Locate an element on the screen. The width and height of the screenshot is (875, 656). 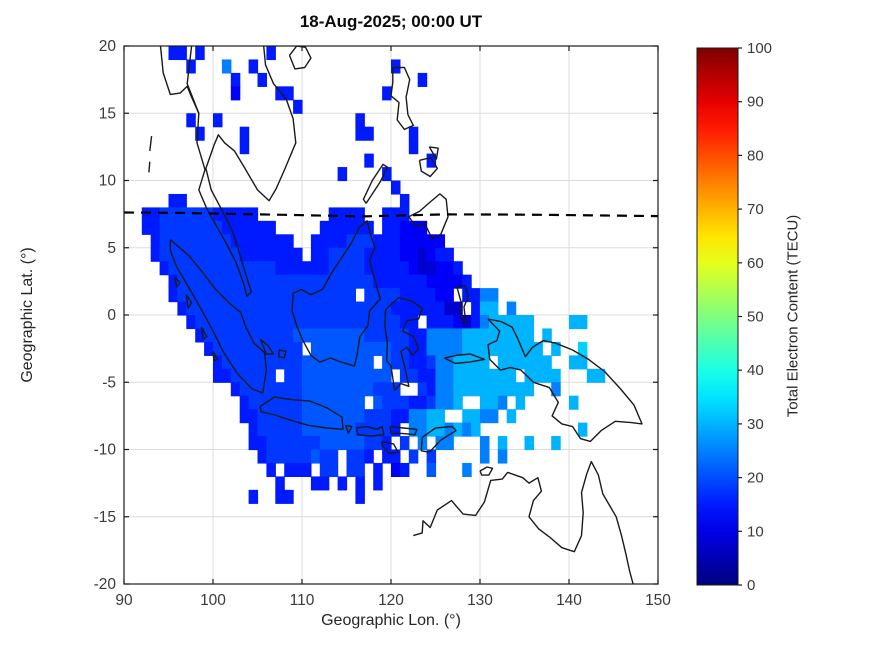
coastline-samar is located at coordinates (433, 153).